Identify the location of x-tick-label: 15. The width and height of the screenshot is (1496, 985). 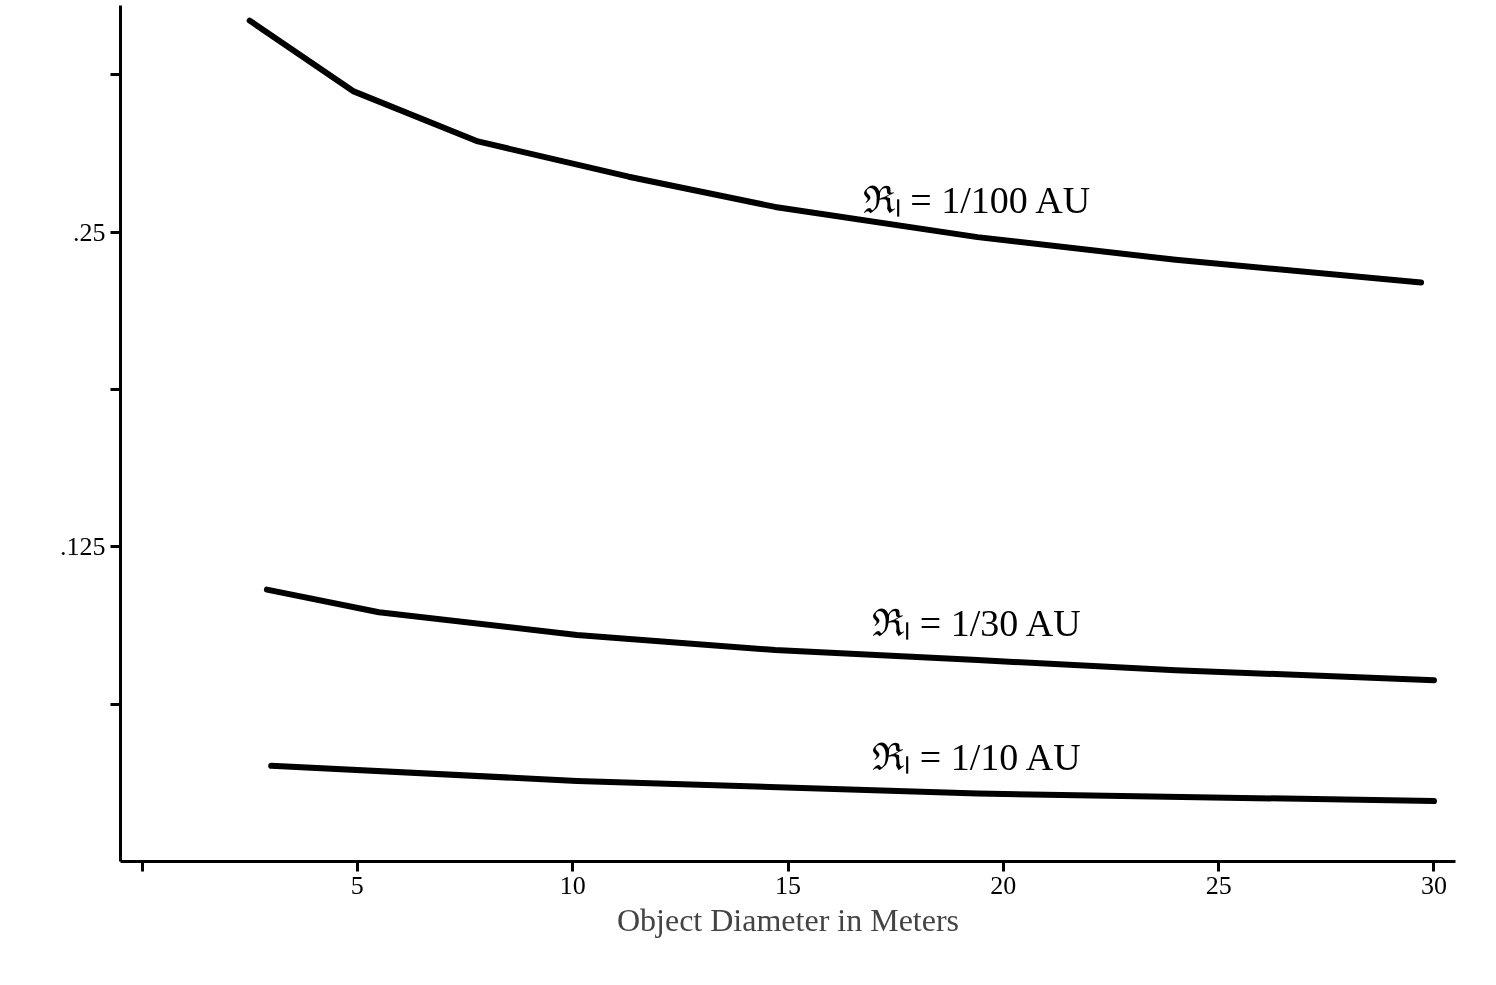
(788, 885).